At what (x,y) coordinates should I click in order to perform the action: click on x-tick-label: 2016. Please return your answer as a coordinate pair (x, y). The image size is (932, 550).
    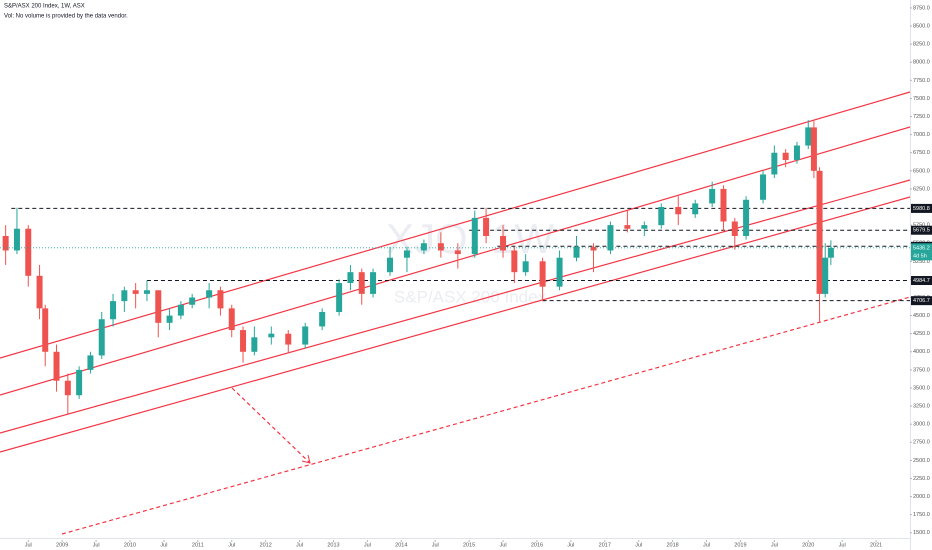
    Looking at the image, I should click on (537, 545).